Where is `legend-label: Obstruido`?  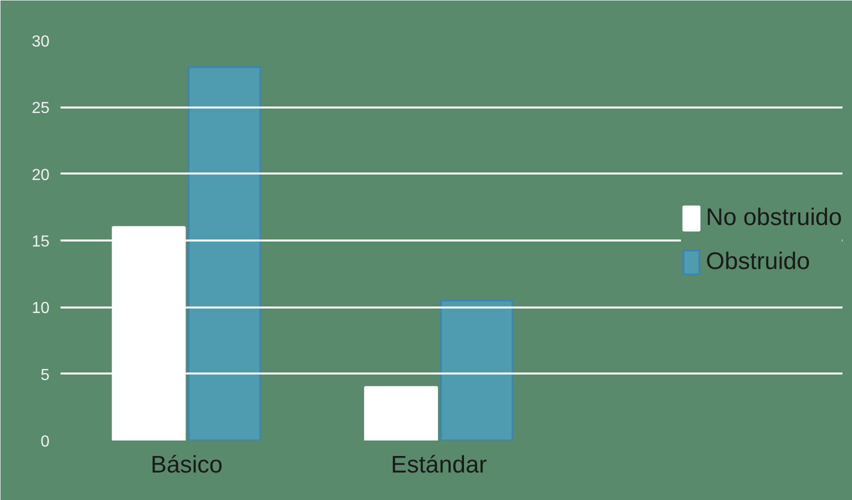
legend-label: Obstruido is located at coordinates (758, 262).